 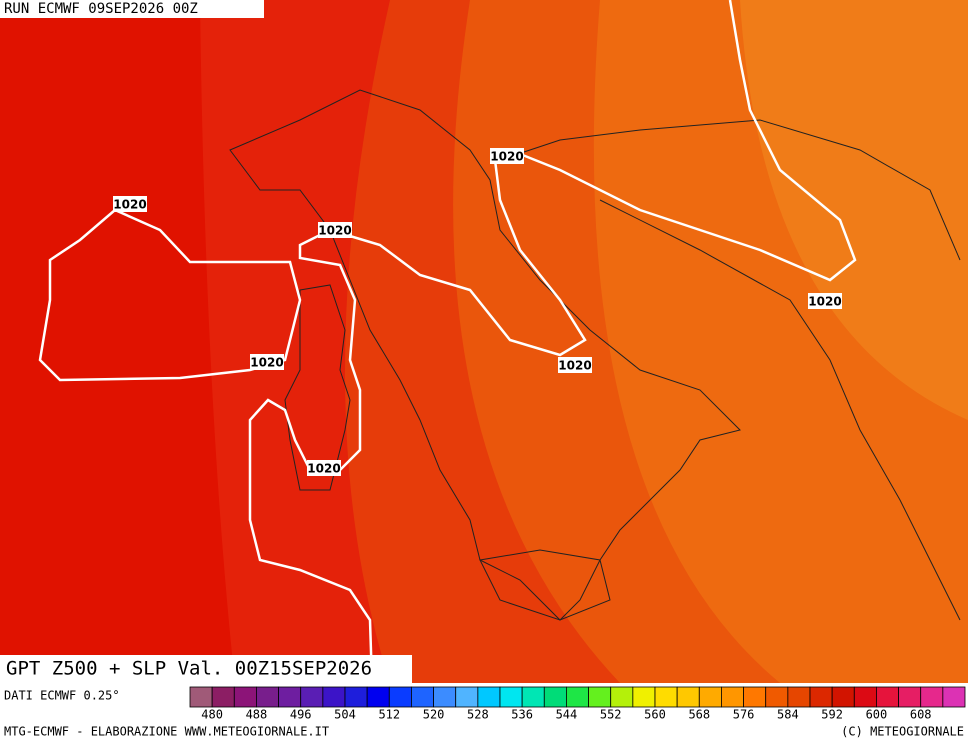 I want to click on colorbar-tick-label: 592, so click(x=832, y=715).